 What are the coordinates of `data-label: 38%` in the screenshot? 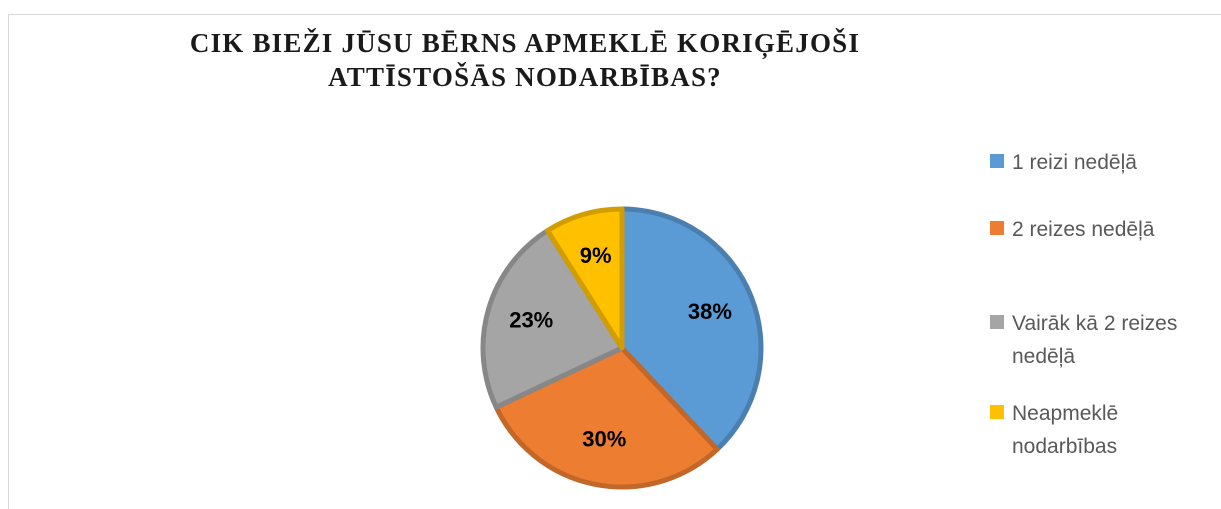 It's located at (710, 311).